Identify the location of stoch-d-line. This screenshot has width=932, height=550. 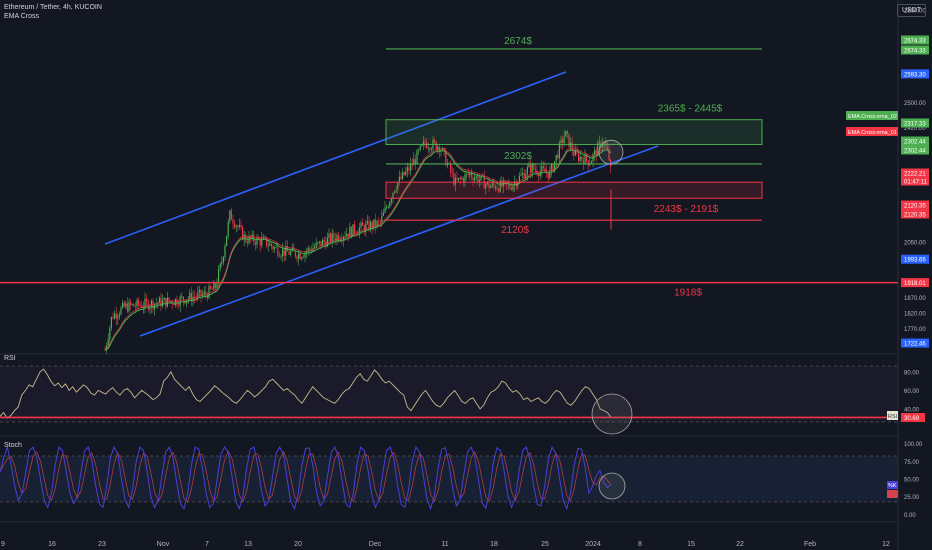
(306, 476).